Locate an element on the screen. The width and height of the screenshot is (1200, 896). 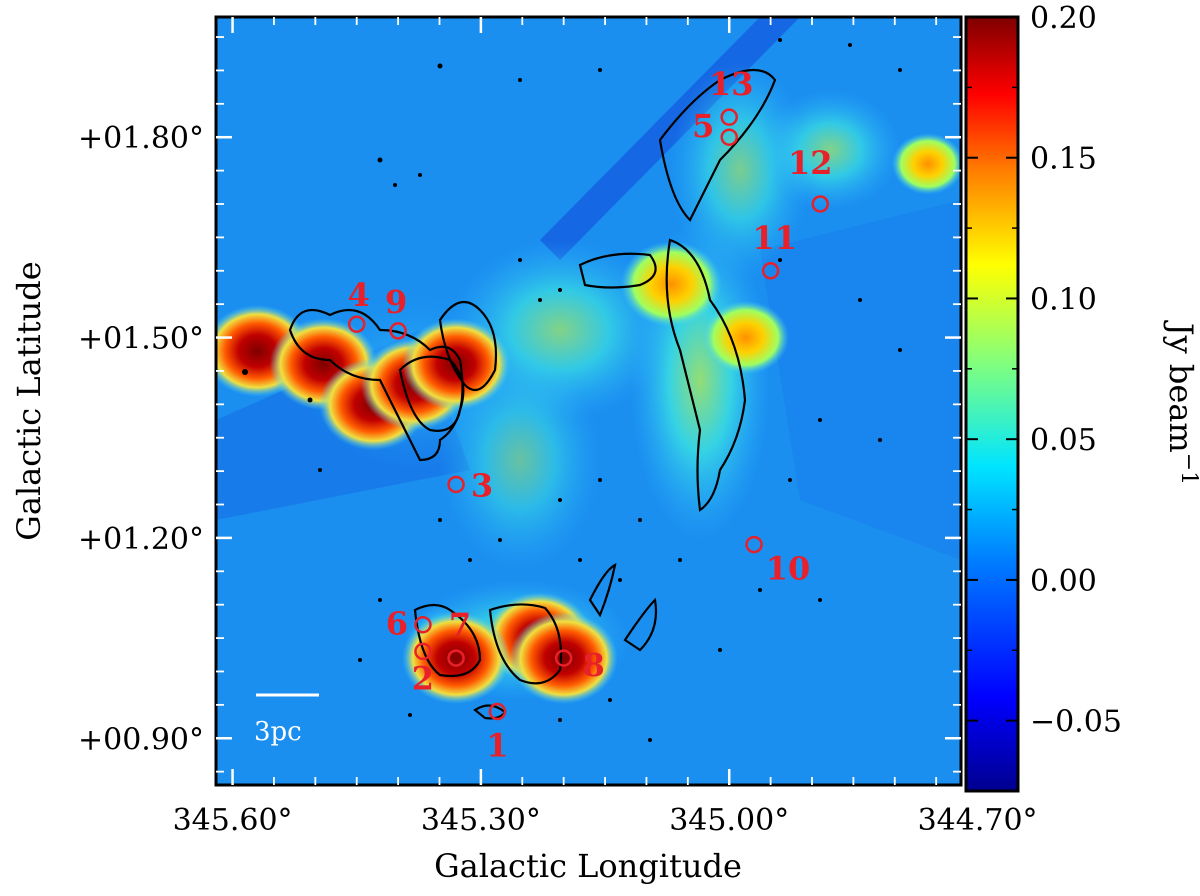
source-label-10: 10 is located at coordinates (788, 569).